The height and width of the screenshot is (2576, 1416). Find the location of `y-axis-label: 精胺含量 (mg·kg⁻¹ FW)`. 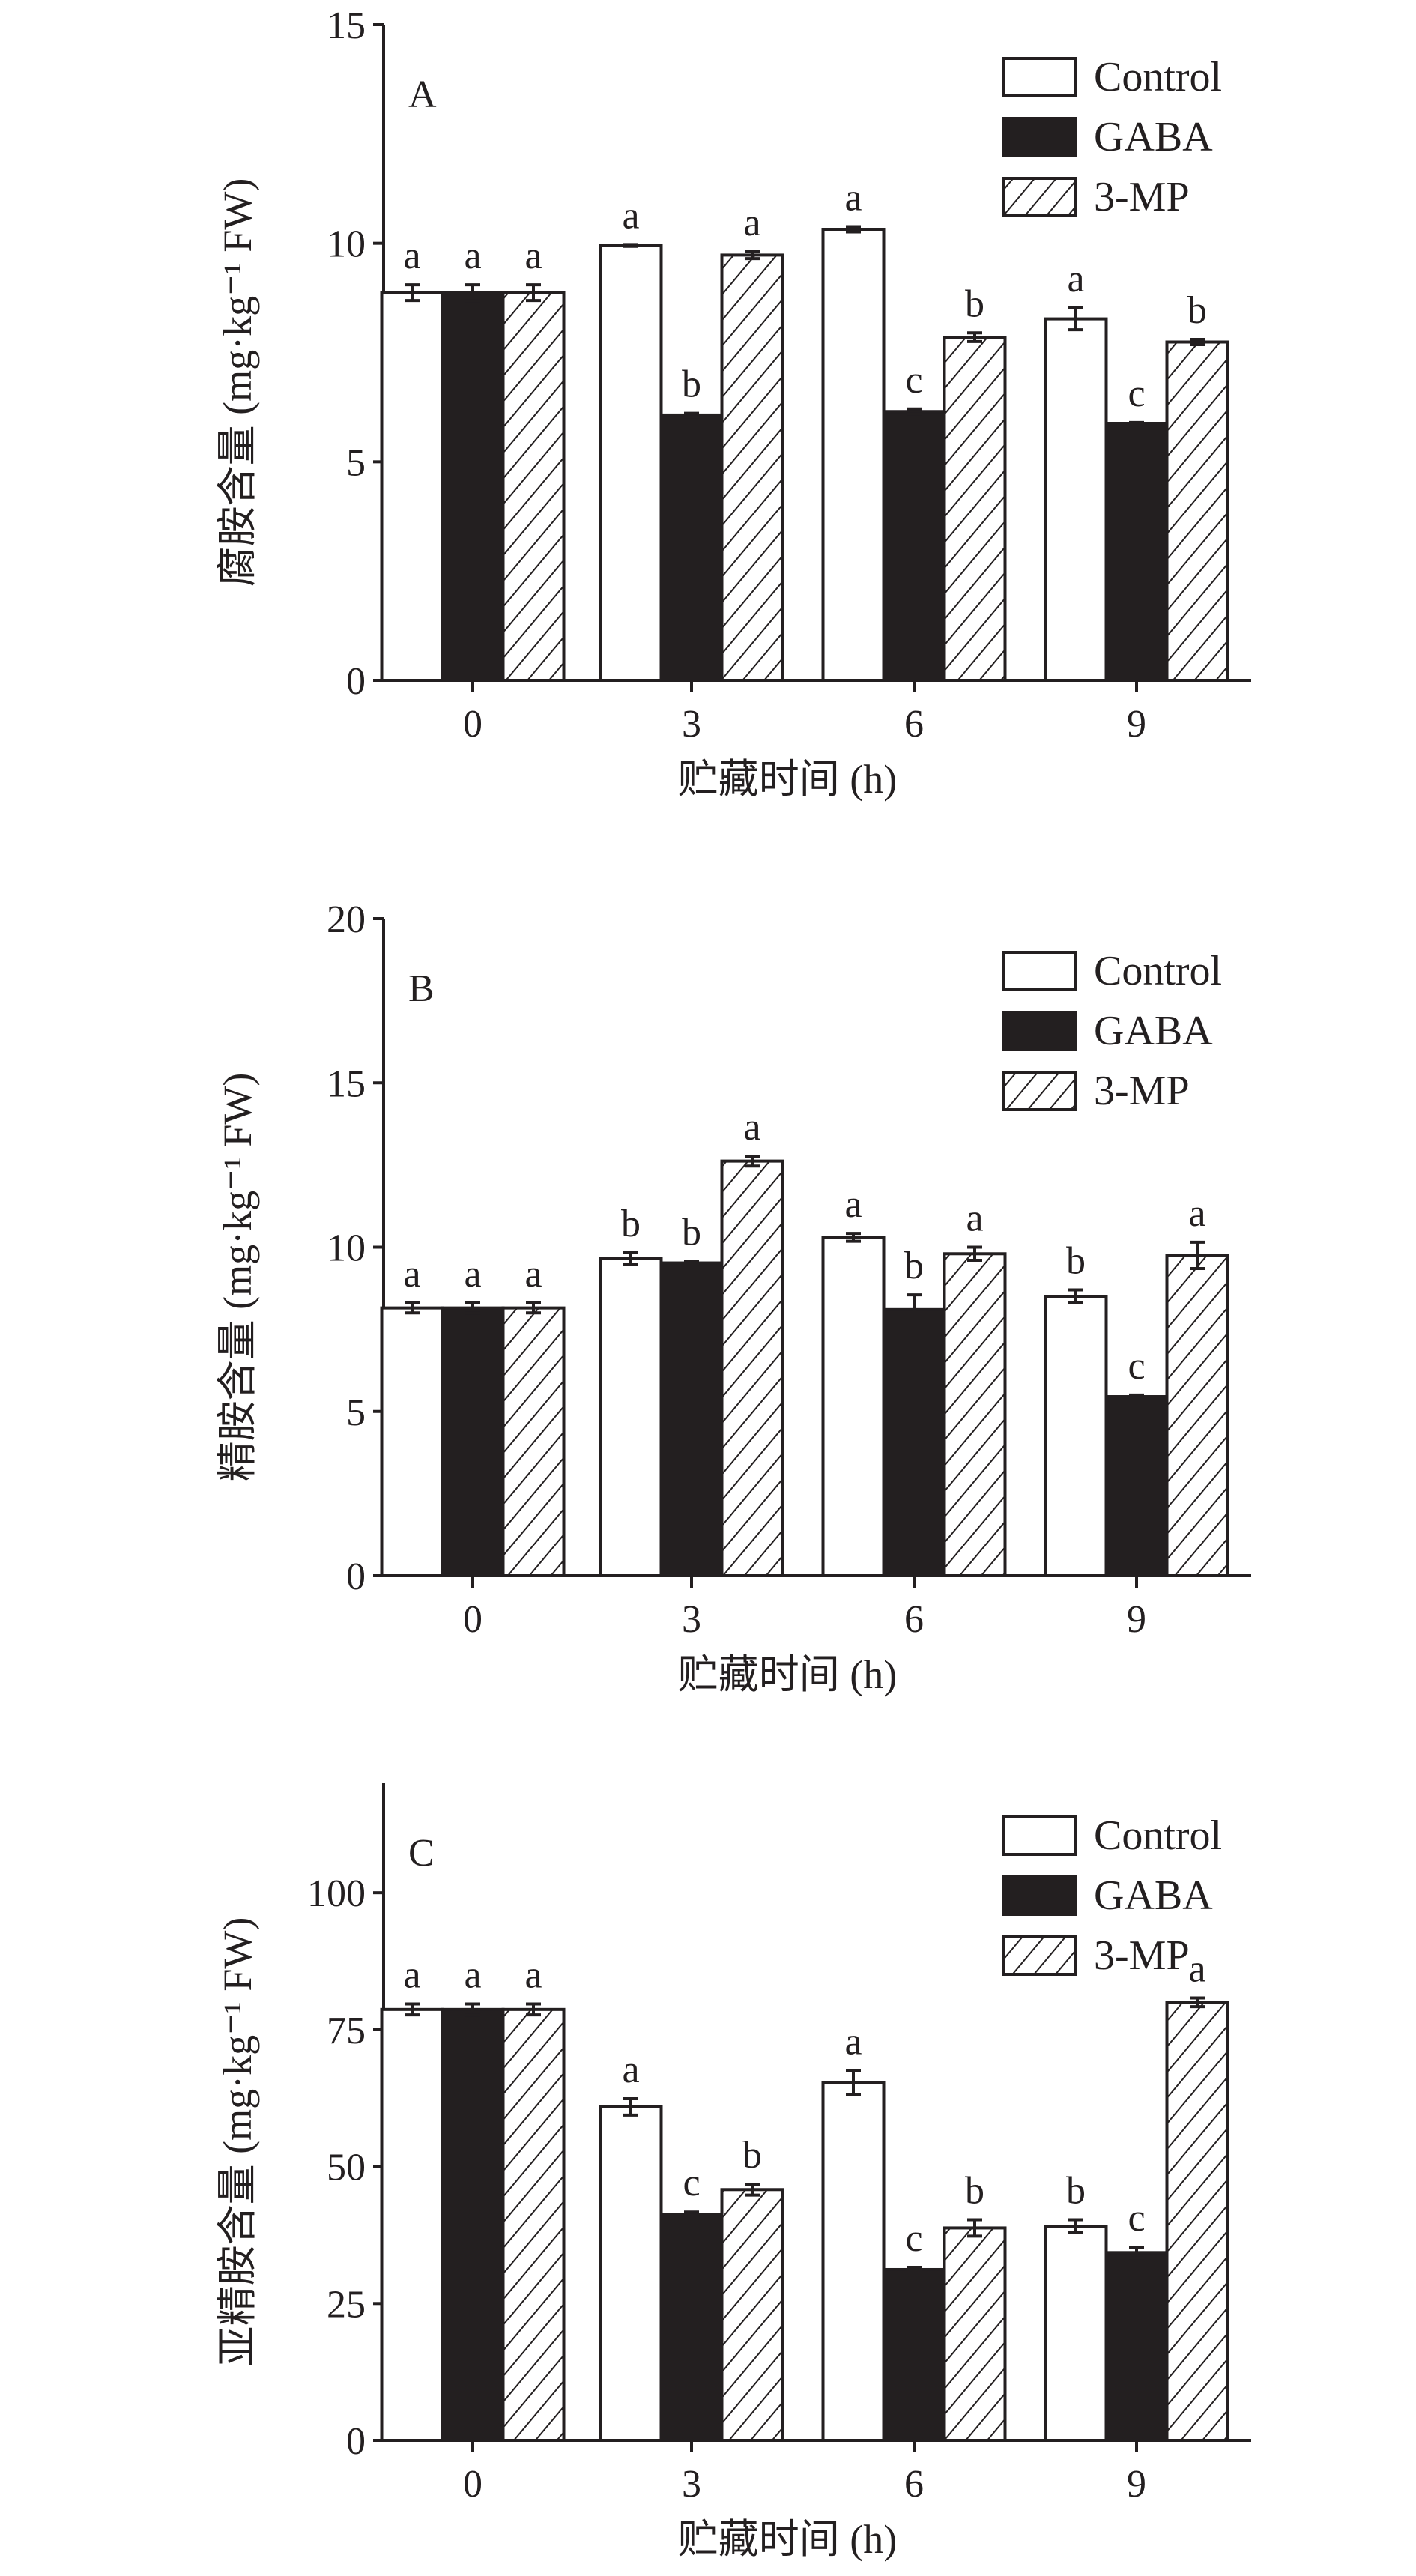

y-axis-label: 精胺含量 (mg·kg⁻¹ FW) is located at coordinates (238, 1277).